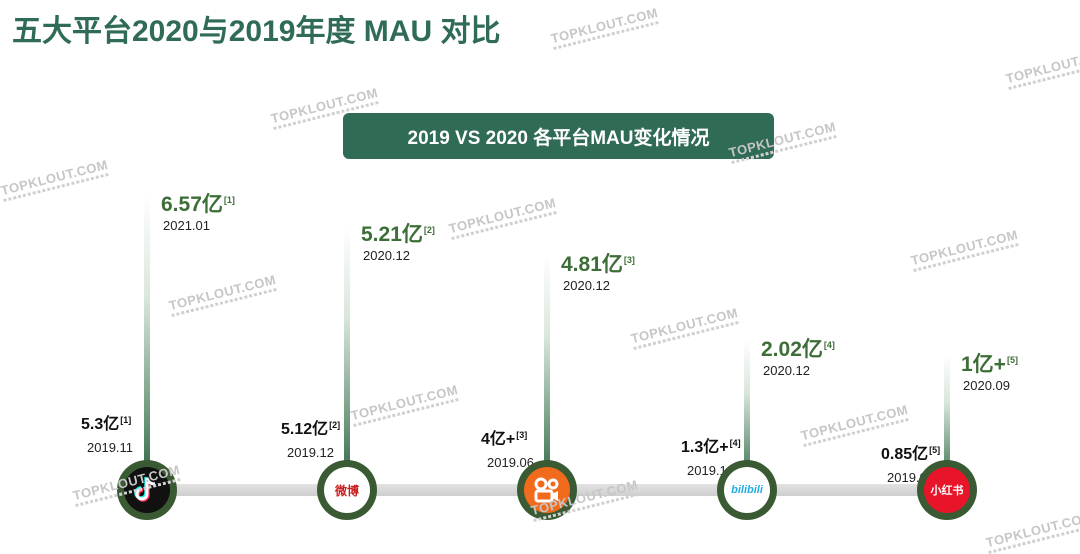 Image resolution: width=1080 pixels, height=554 pixels. What do you see at coordinates (311, 428) in the screenshot?
I see `mau-2019-value: 5.12亿[2]` at bounding box center [311, 428].